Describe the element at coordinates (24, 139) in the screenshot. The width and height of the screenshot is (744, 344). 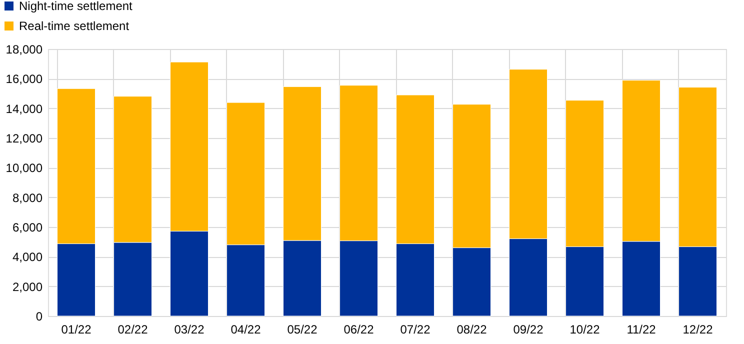
I see `y-tick-label: 12,000` at that location.